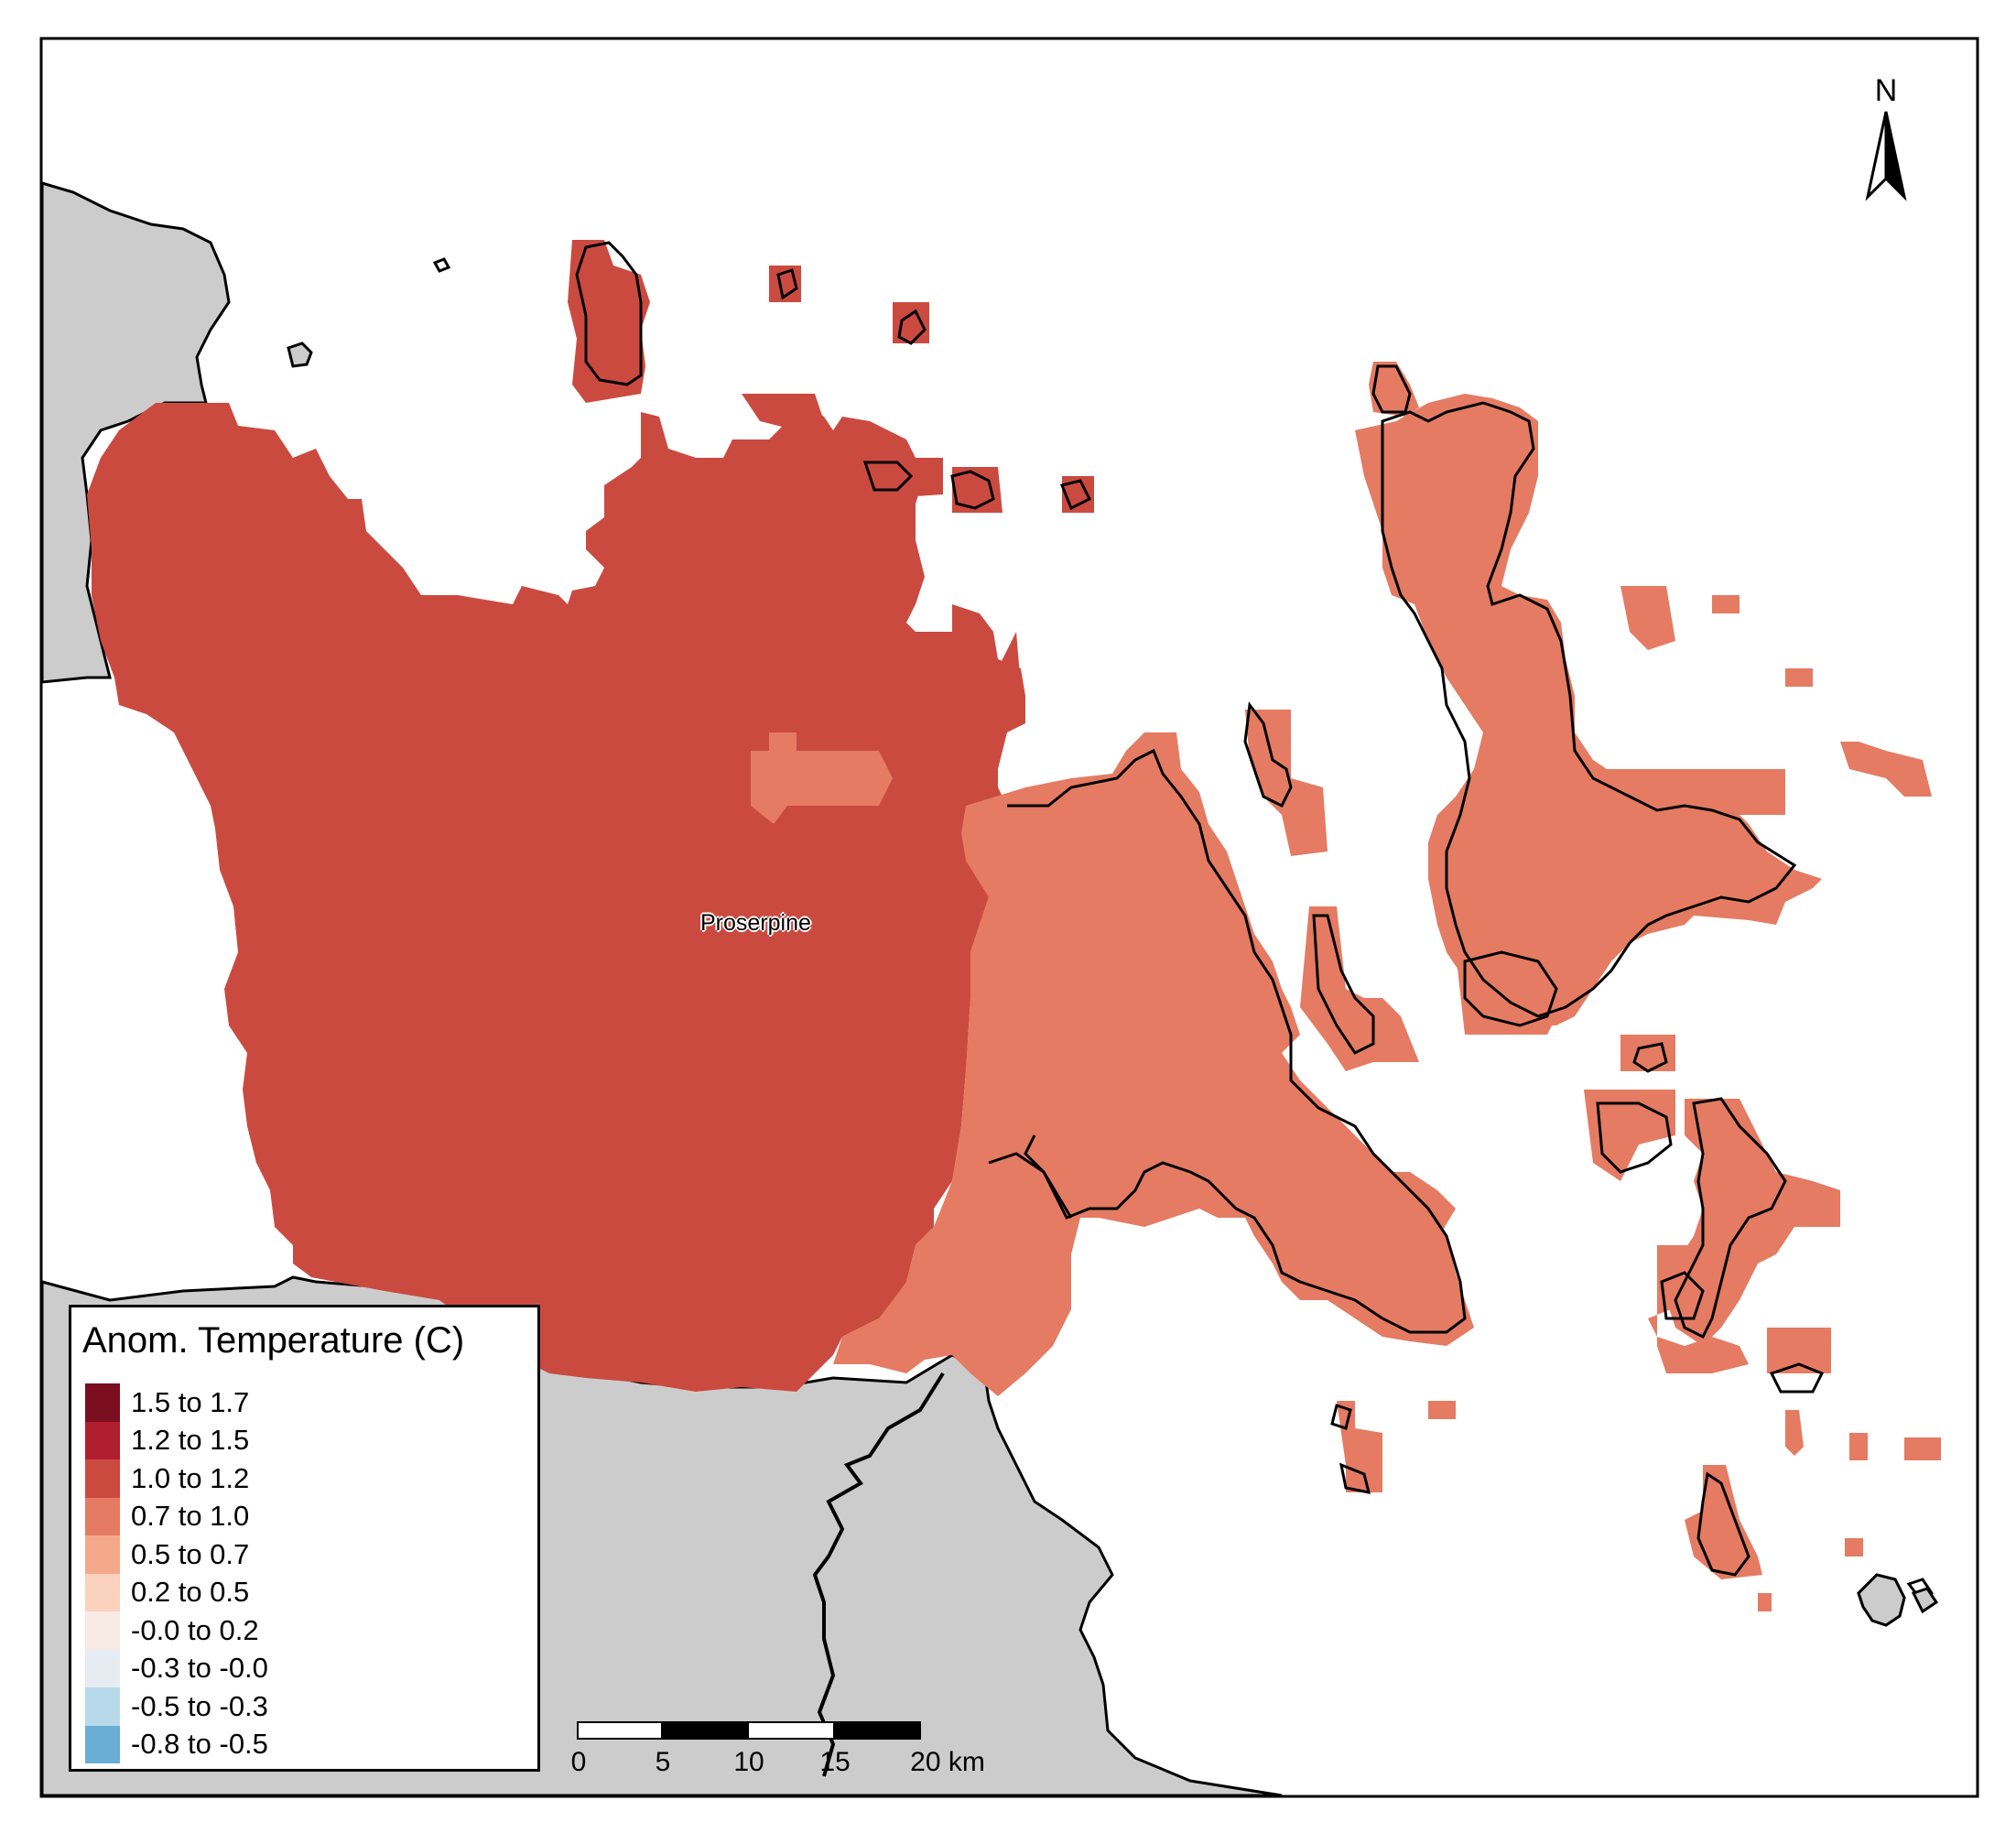 The height and width of the screenshot is (1833, 2016). Describe the element at coordinates (1647, 1053) in the screenshot. I see `island-0-7-to-1-0-h` at that location.